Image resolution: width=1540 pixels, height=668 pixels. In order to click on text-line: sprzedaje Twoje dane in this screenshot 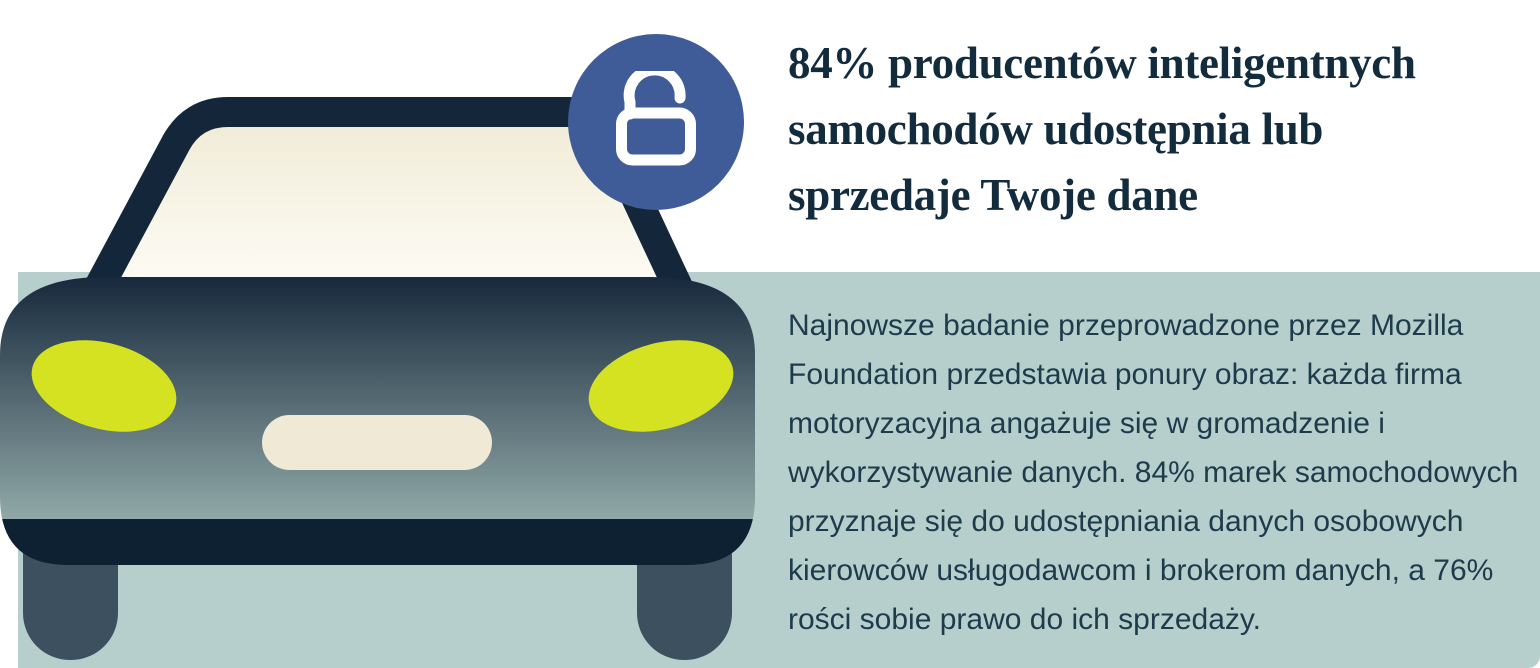, I will do `click(993, 195)`.